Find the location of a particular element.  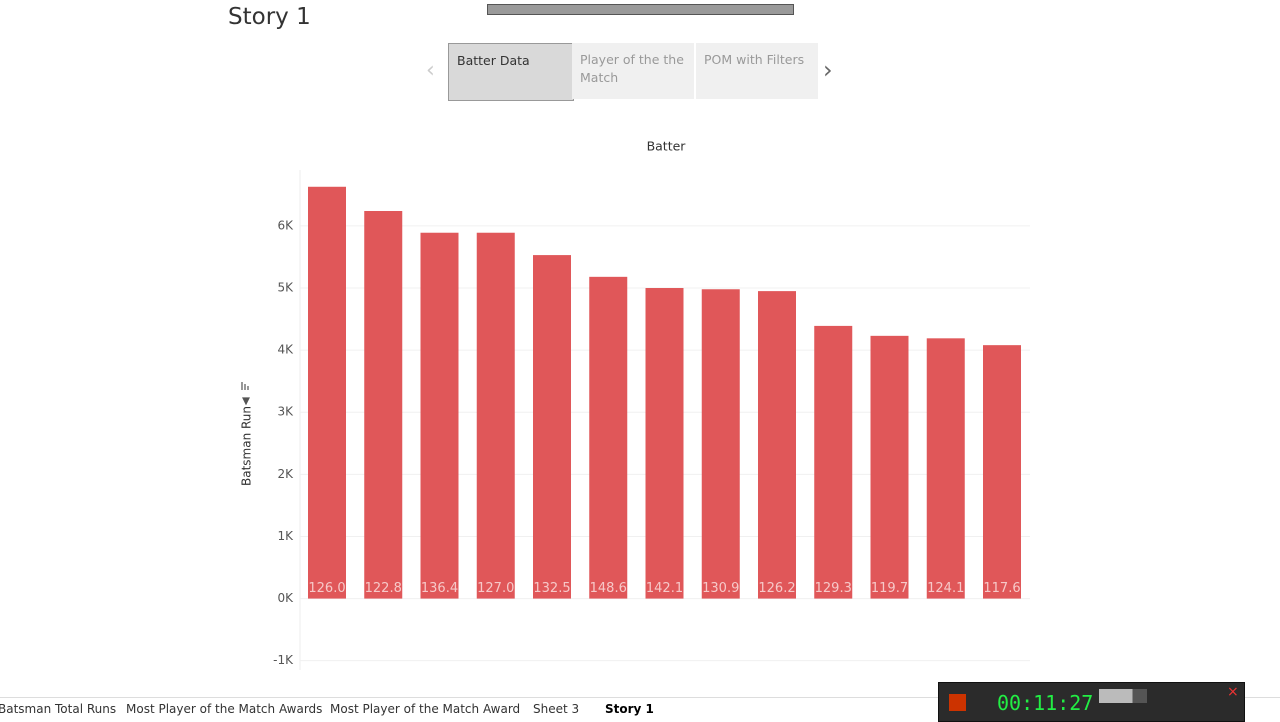

bar-label: 126.2 is located at coordinates (776, 588).